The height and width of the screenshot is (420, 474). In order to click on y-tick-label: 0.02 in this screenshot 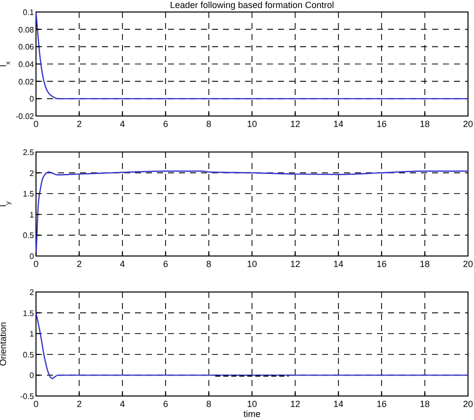, I will do `click(26, 81)`.